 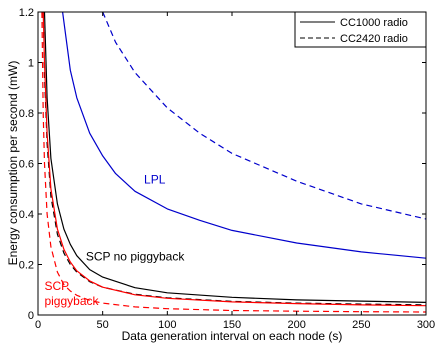 I want to click on annotation-piggyback: piggyback, so click(x=71, y=301).